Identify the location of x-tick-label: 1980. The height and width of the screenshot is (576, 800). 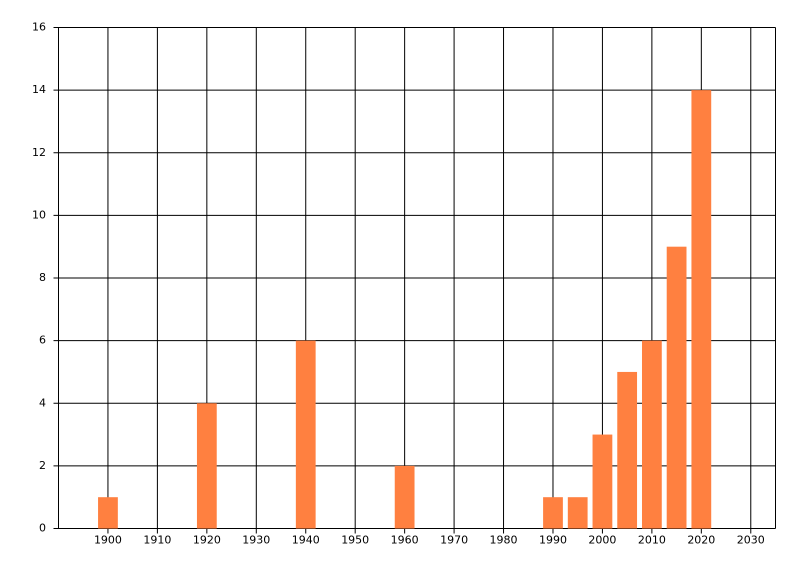
(504, 540).